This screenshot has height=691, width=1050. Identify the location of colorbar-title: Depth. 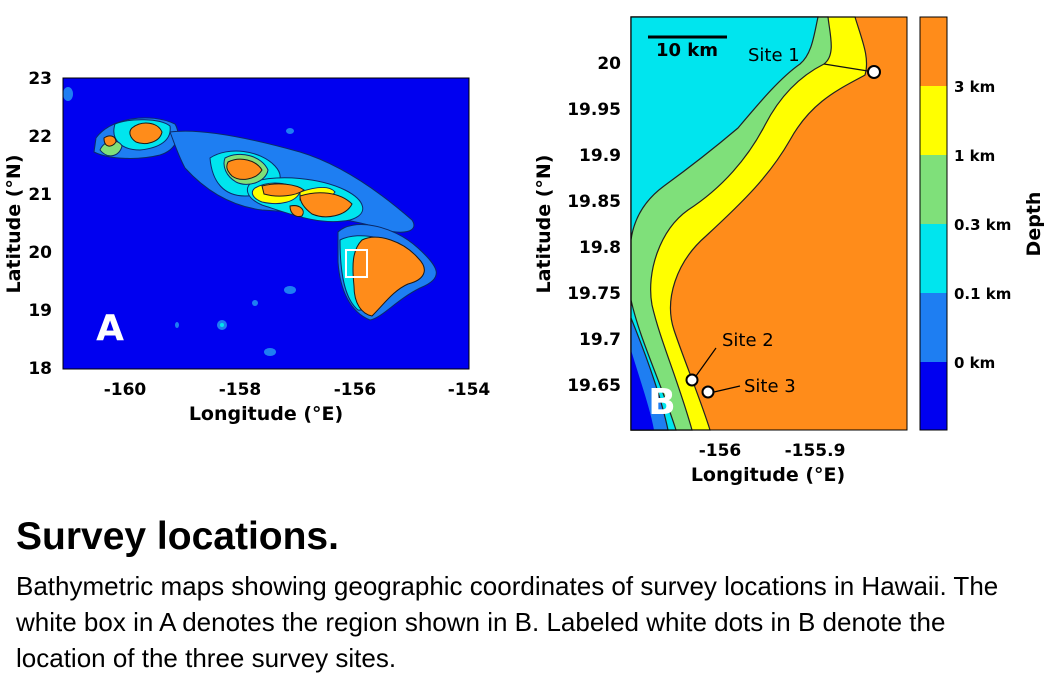
(1034, 224).